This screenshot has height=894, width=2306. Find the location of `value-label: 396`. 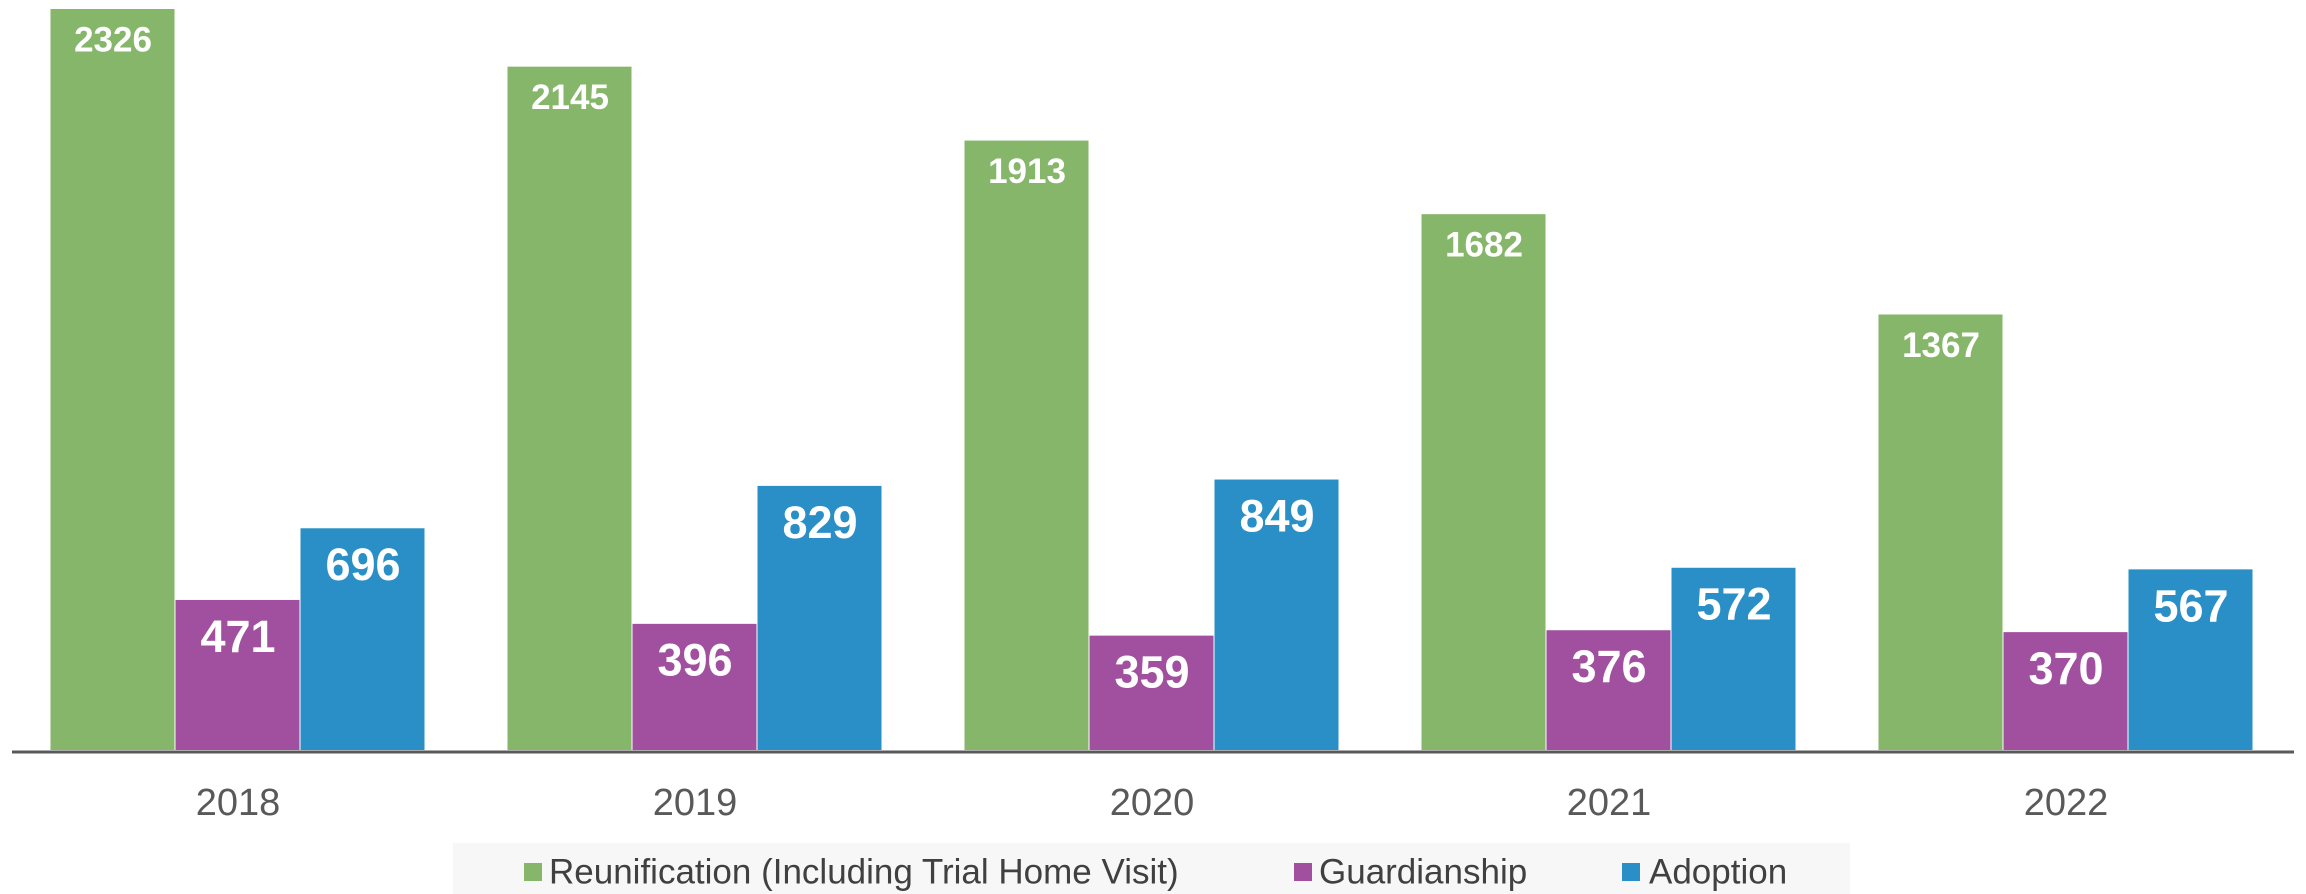

value-label: 396 is located at coordinates (694, 660).